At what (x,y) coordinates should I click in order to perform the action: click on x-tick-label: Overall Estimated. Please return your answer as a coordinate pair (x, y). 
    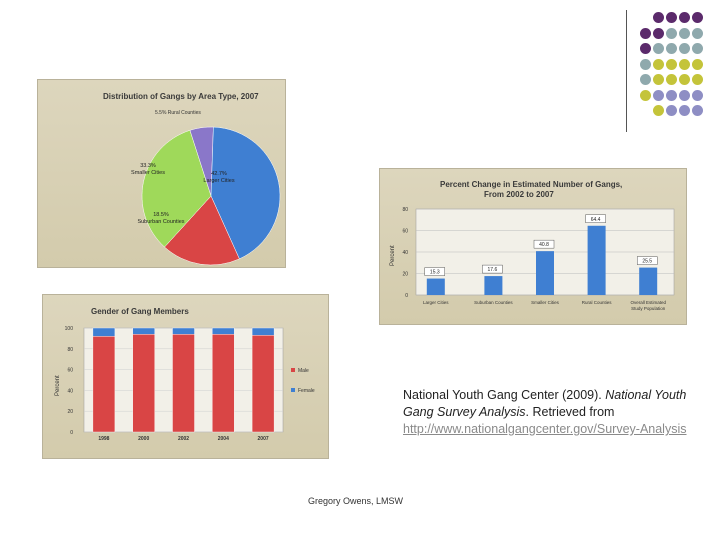
    Looking at the image, I should click on (648, 302).